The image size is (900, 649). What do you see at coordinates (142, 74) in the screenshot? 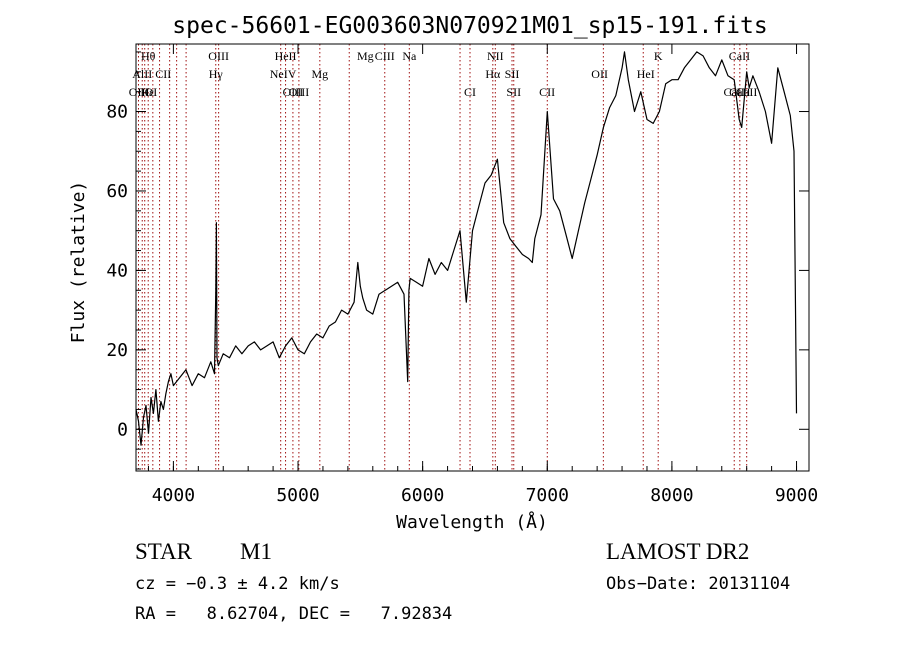
I see `spectral-line-label: AlII` at bounding box center [142, 74].